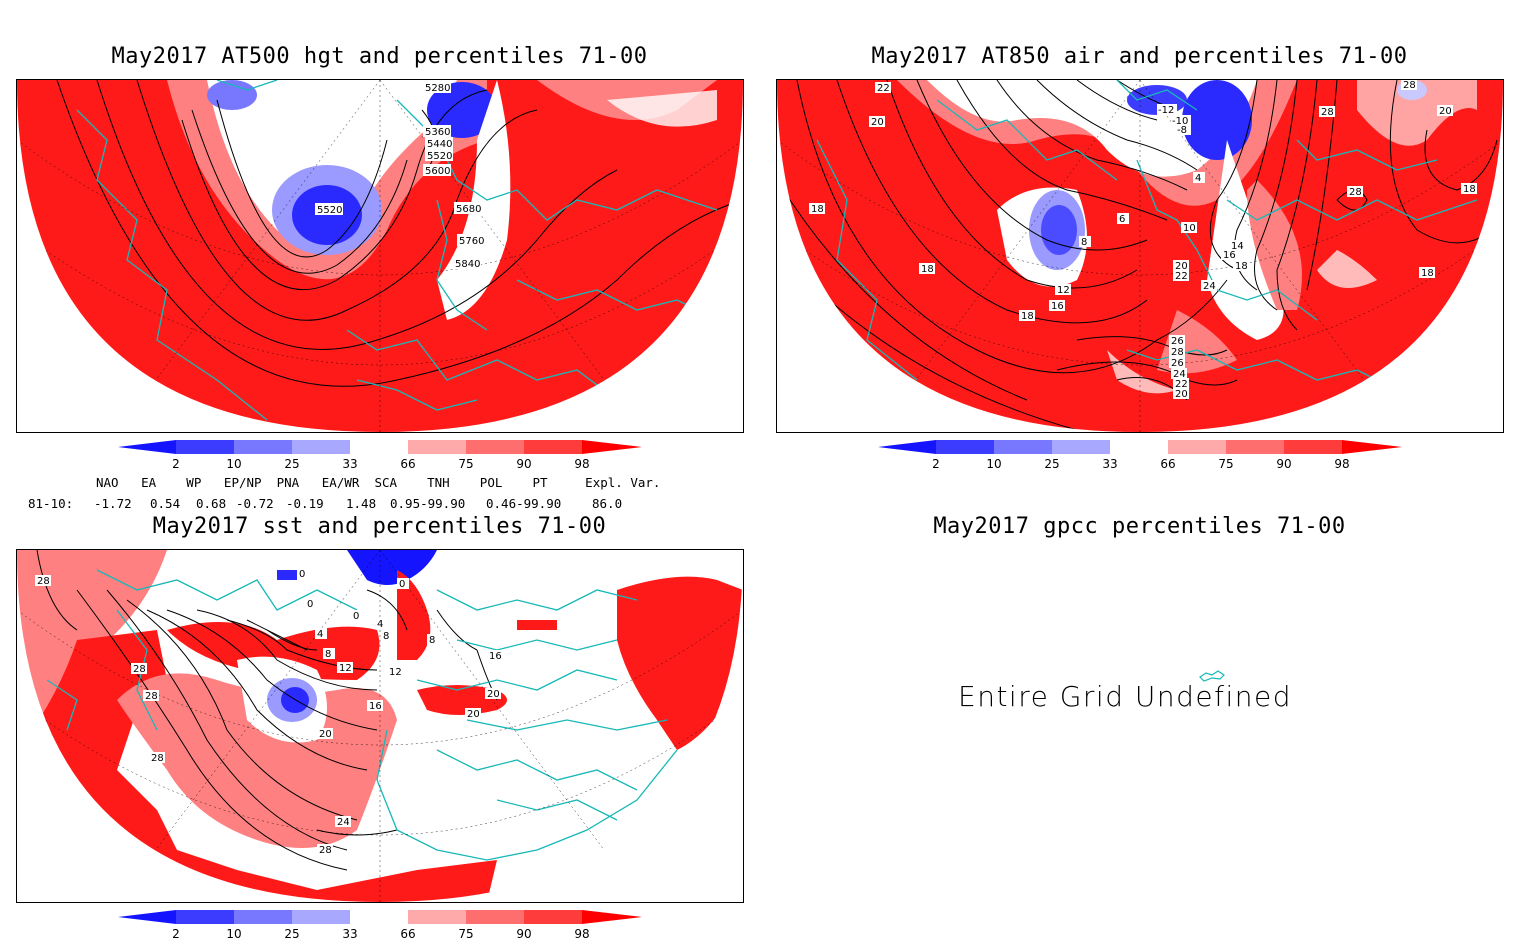 This screenshot has height=944, width=1520. I want to click on colorbar-1-svg: 2 10 25 33 66 75 90 98, so click(380, 455).